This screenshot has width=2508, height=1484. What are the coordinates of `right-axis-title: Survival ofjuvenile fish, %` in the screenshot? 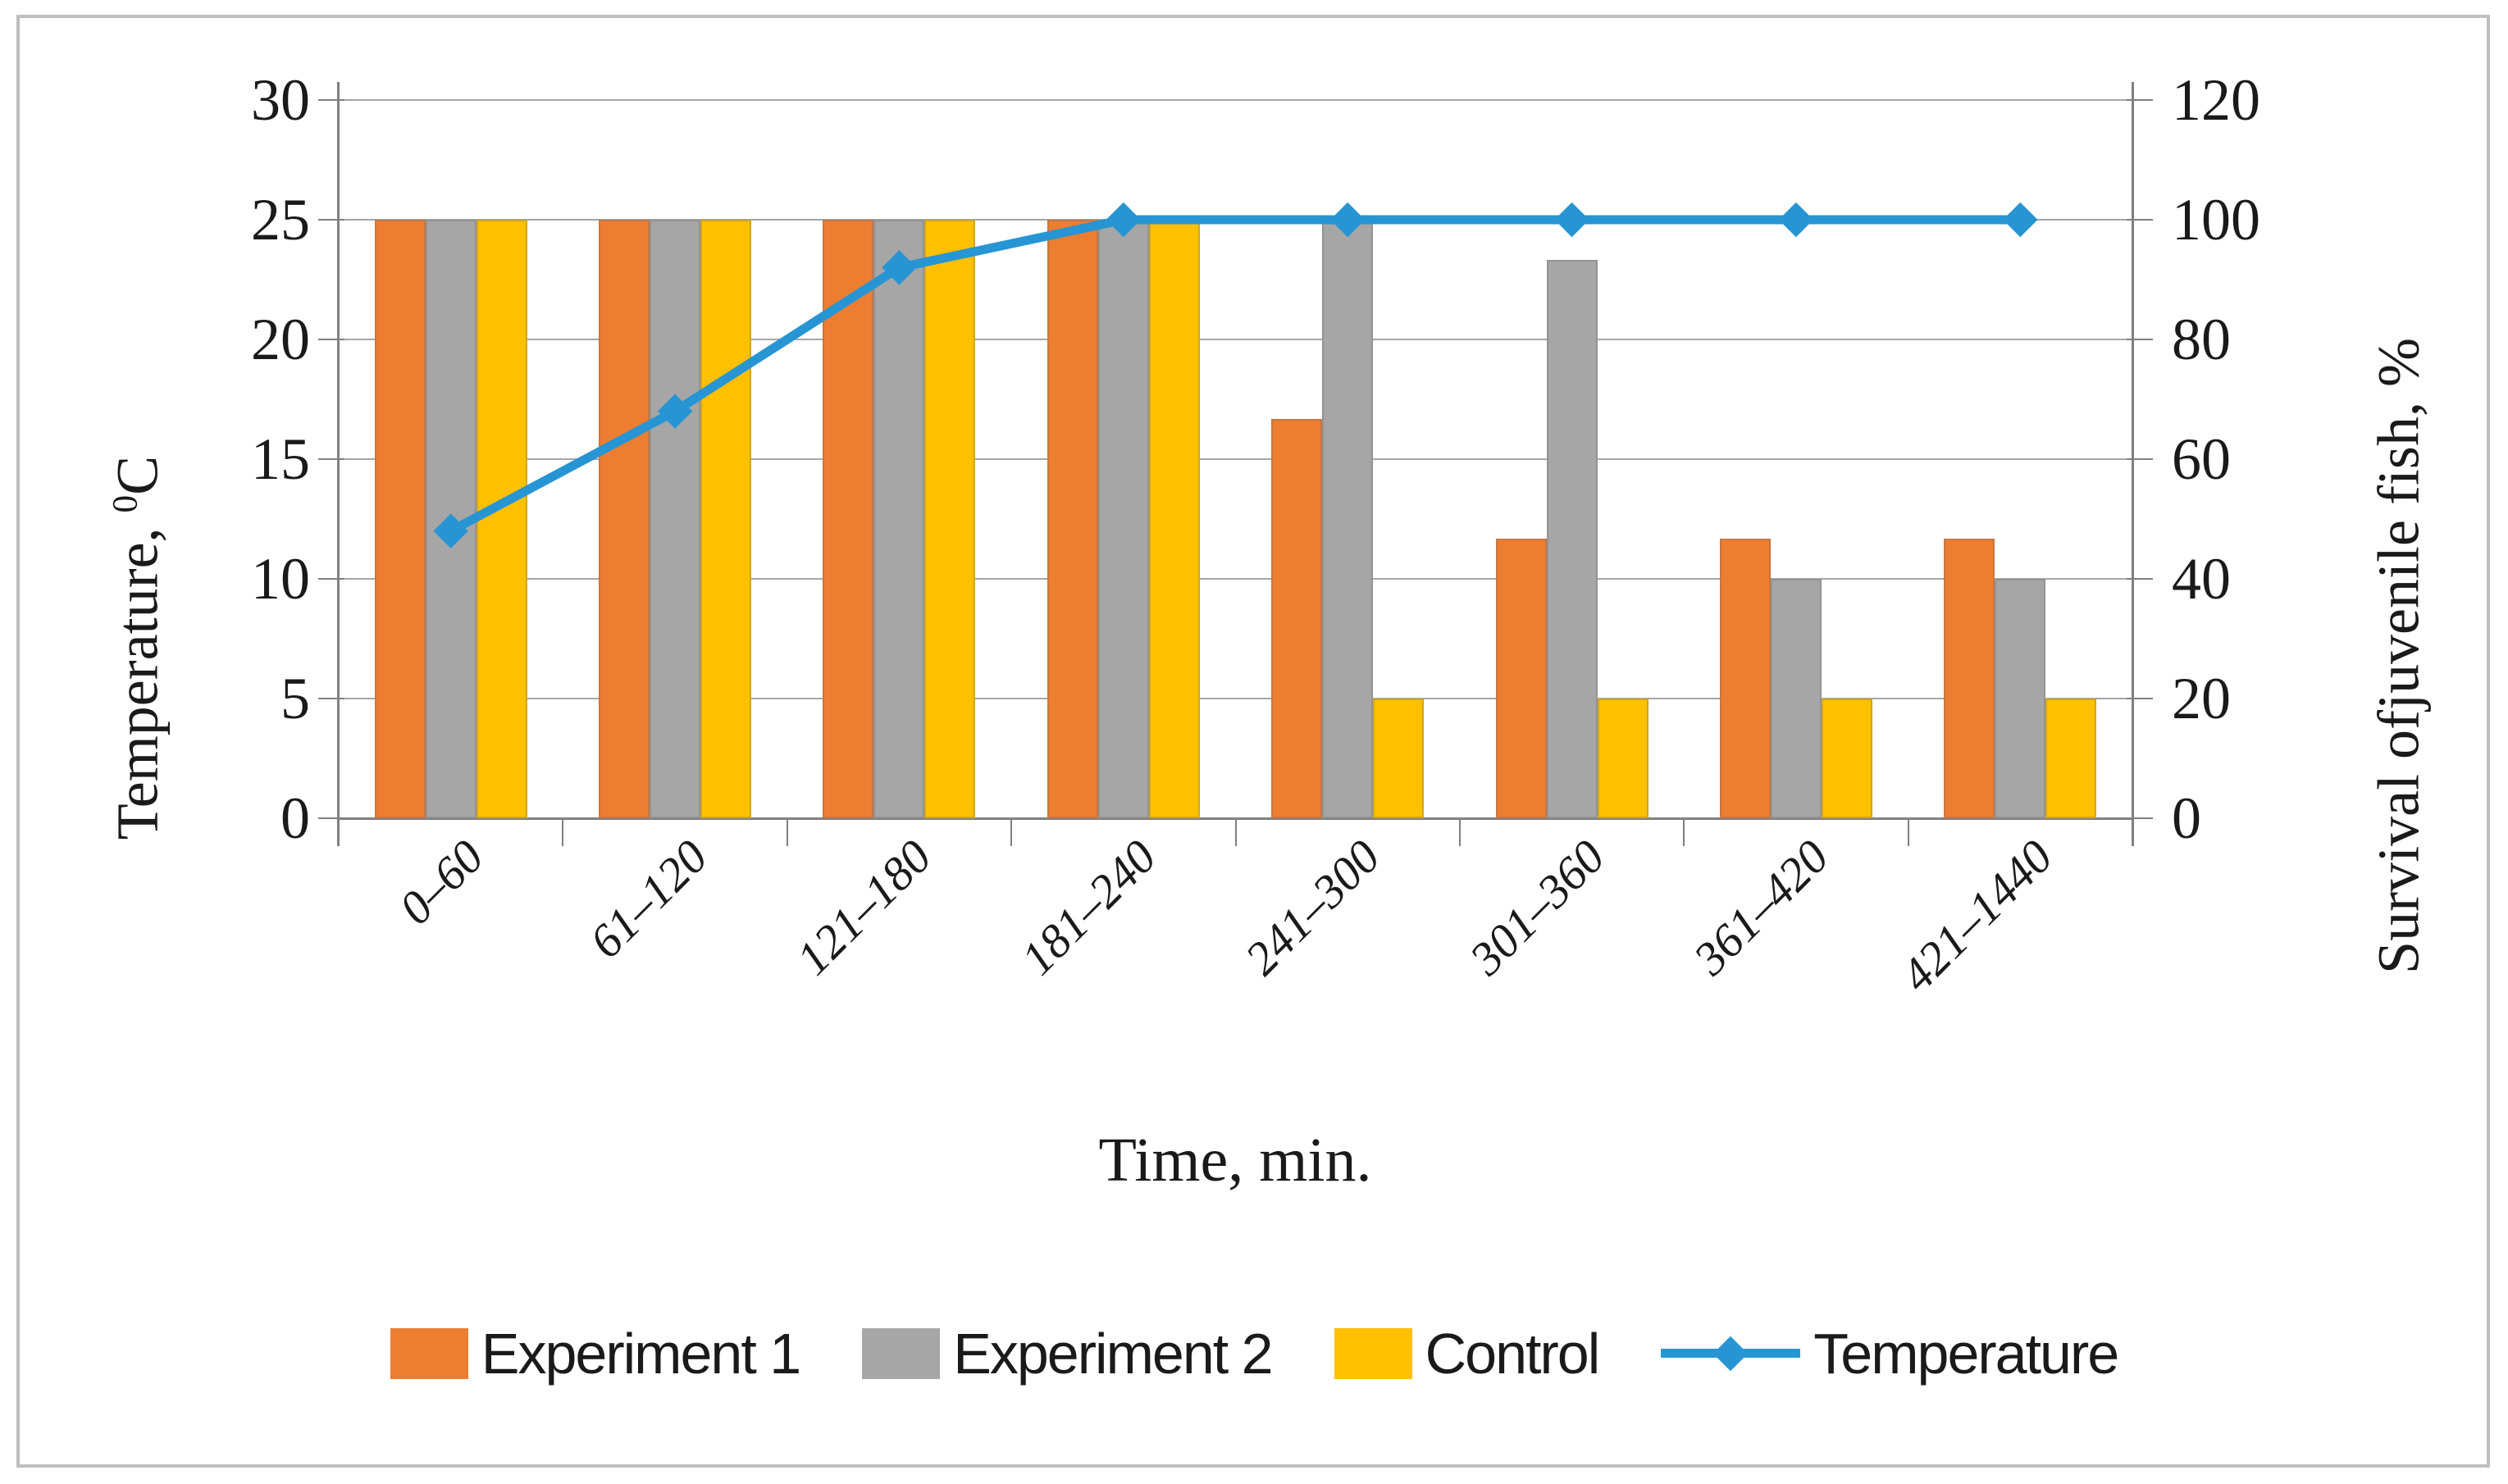 It's located at (2398, 656).